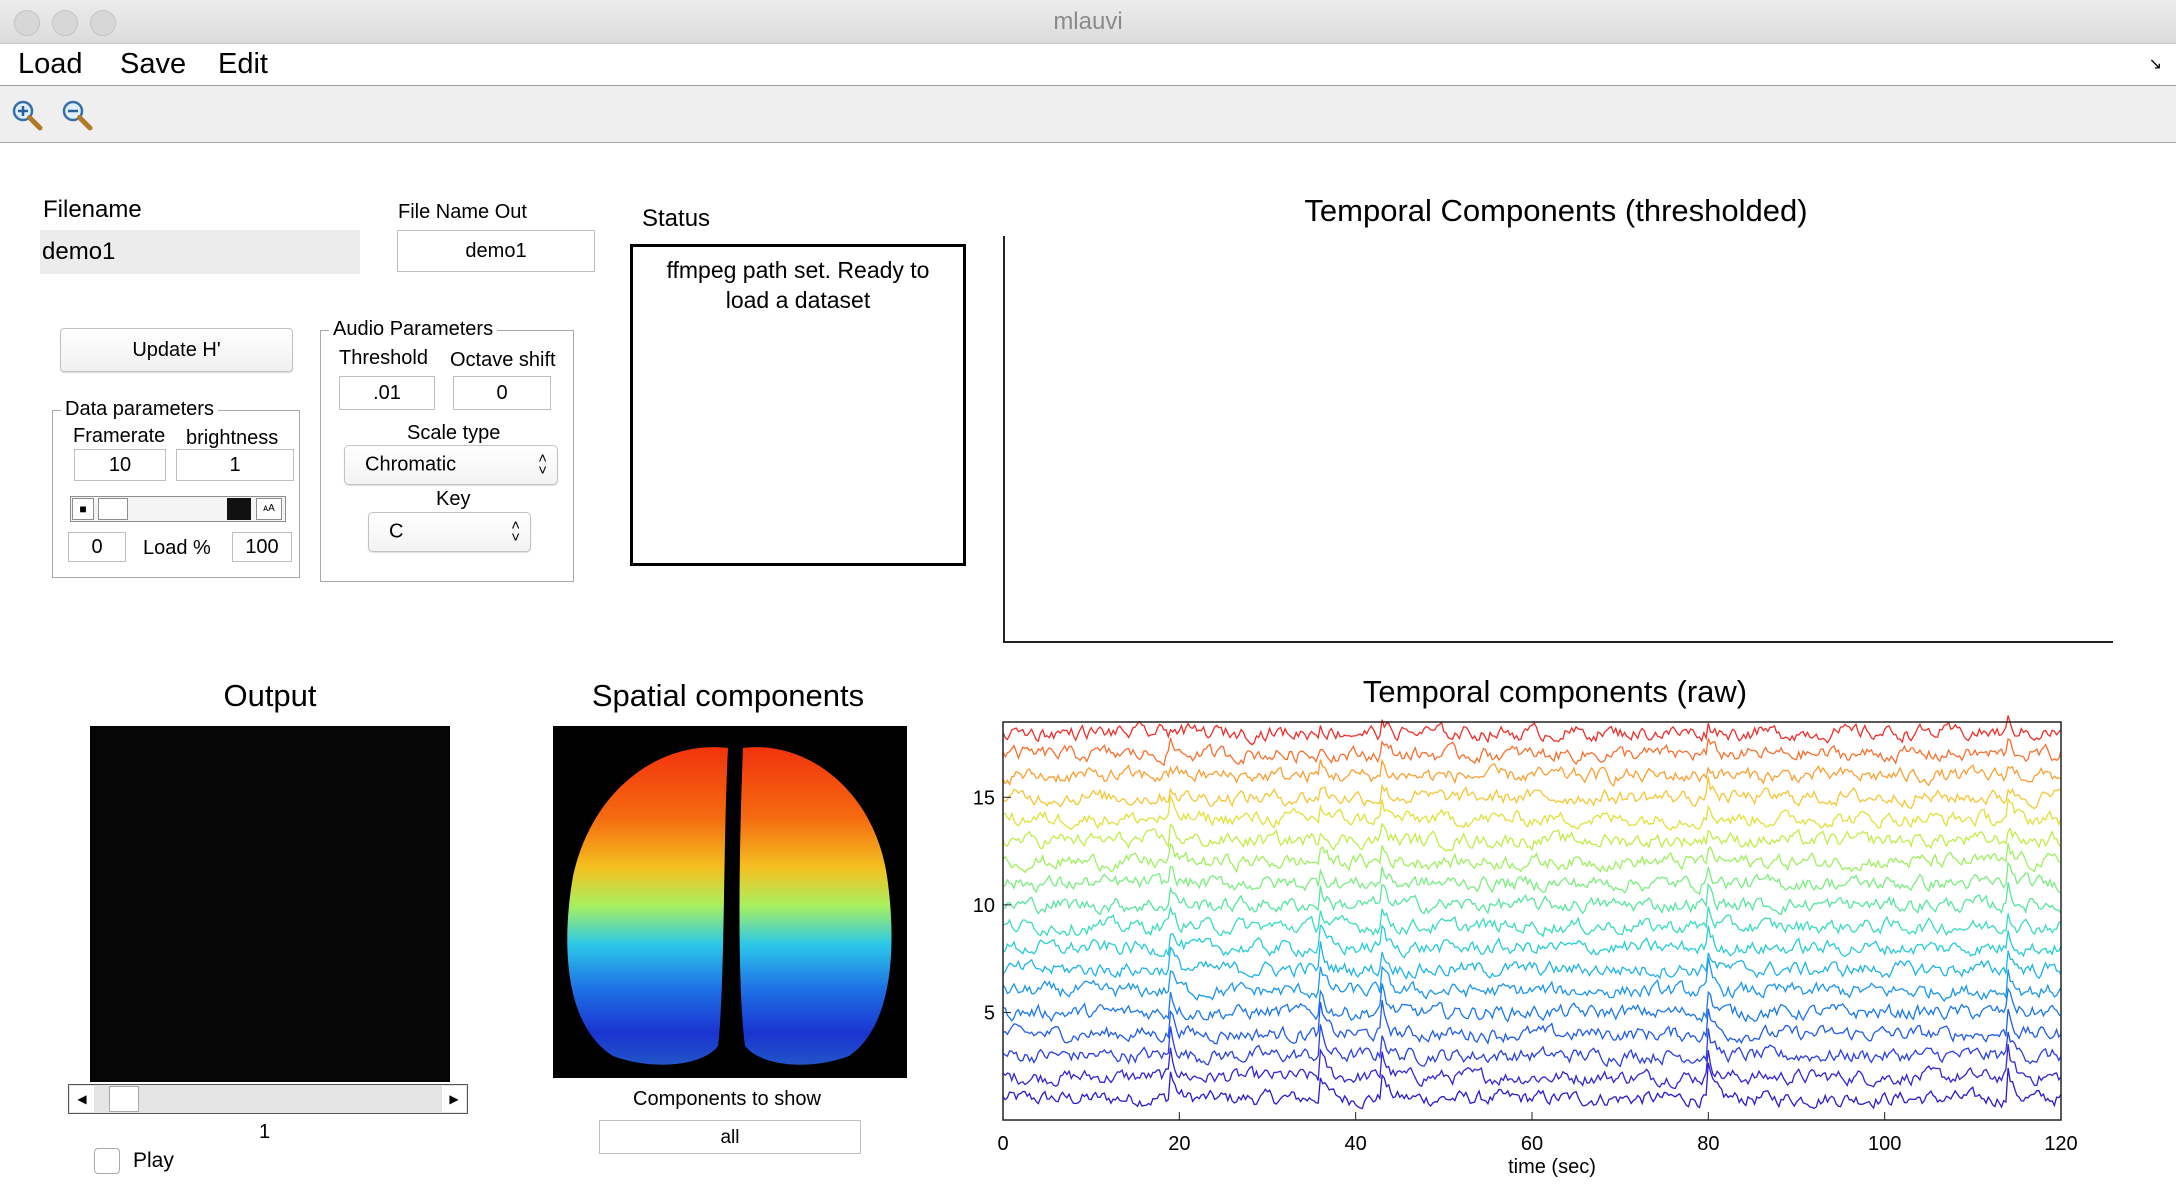 Image resolution: width=2176 pixels, height=1202 pixels. What do you see at coordinates (1088, 65) in the screenshot?
I see `menu-bar: Load Save Edit ↘` at bounding box center [1088, 65].